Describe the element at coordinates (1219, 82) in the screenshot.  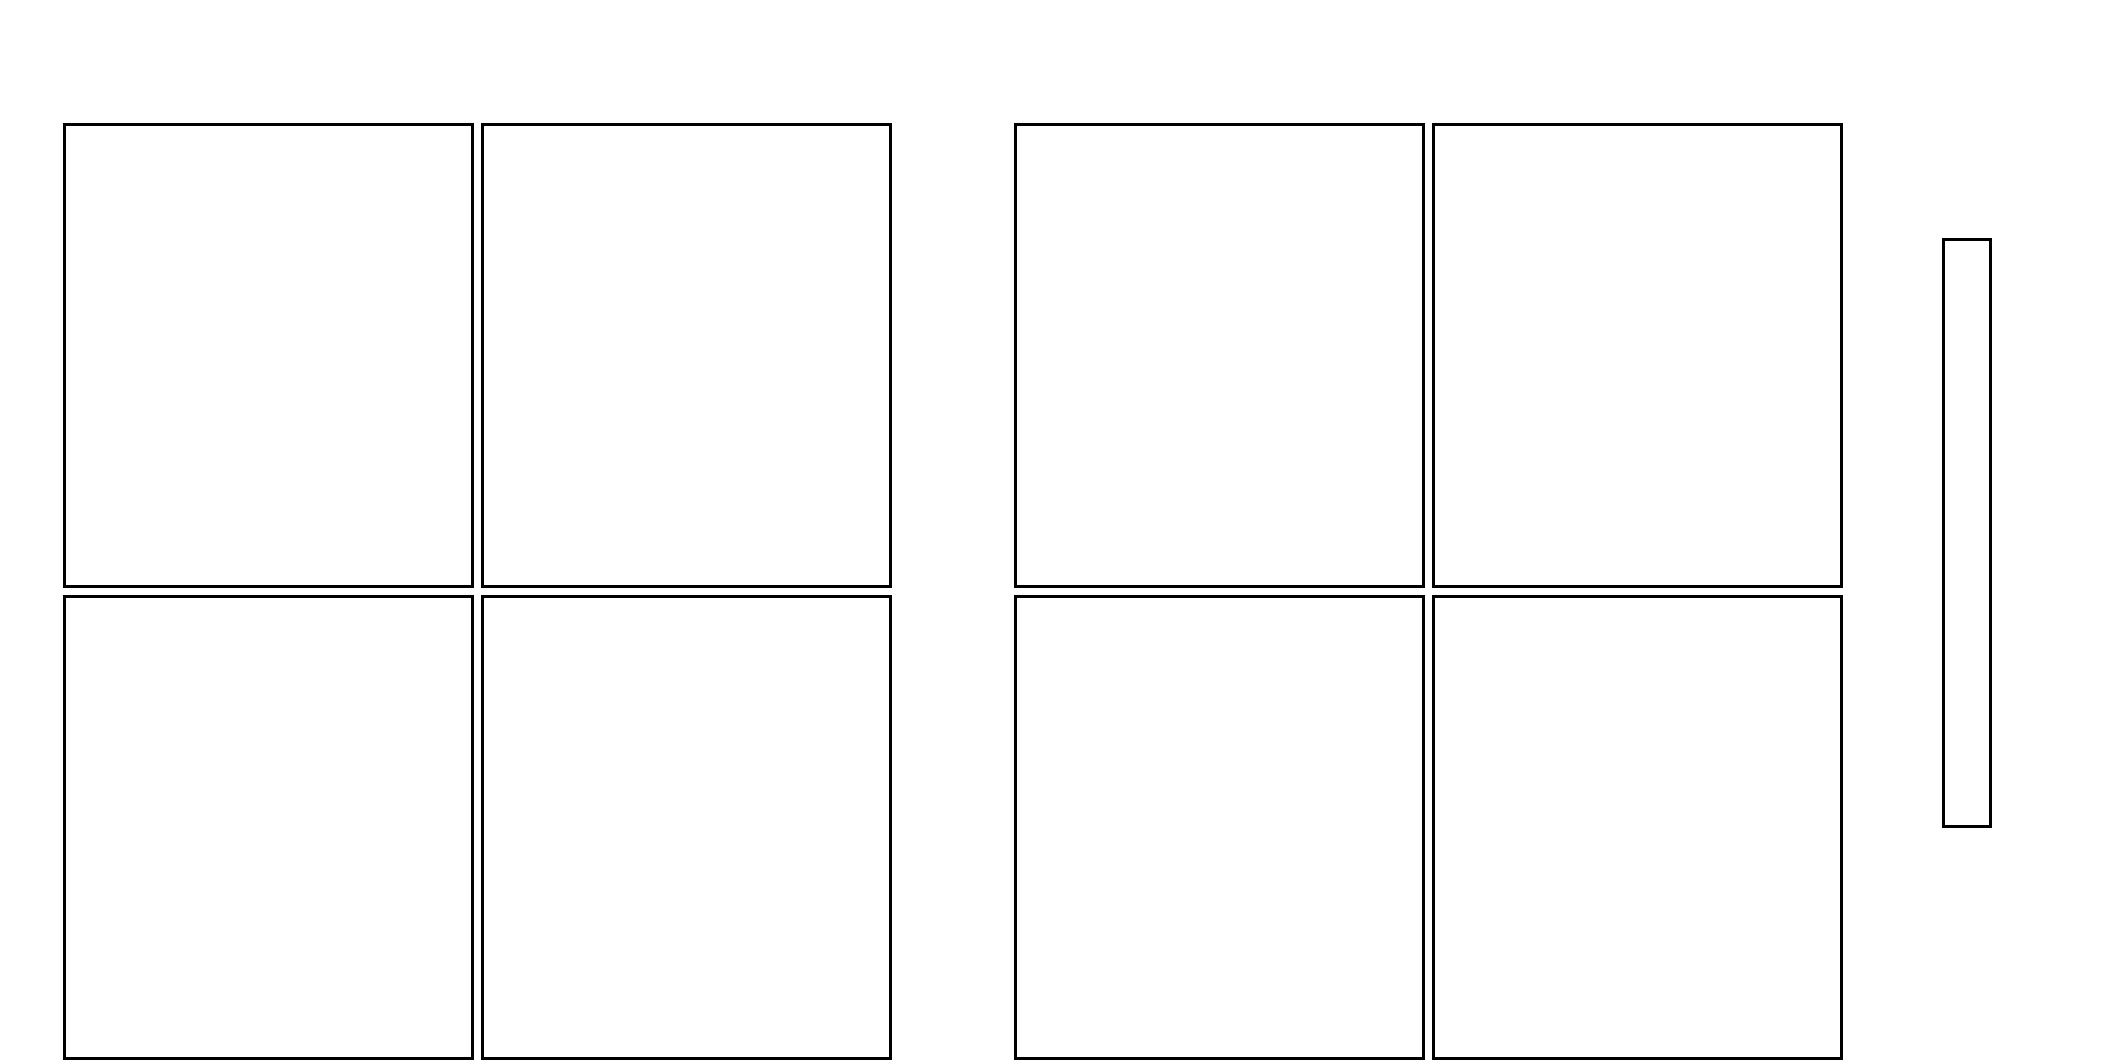
I see `column-subtitle-summer-right` at that location.